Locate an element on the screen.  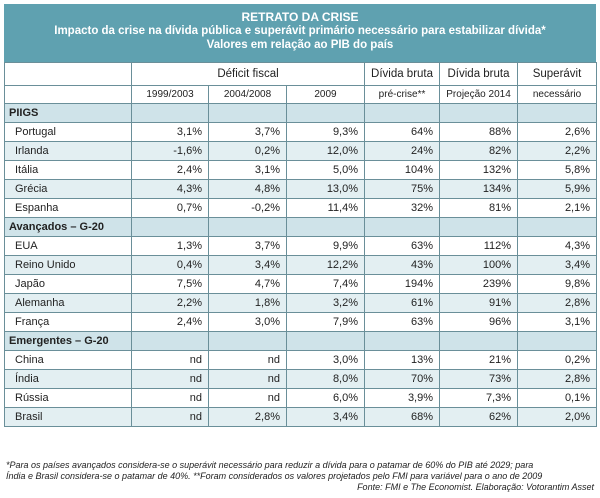
value-cell: 1,8% is located at coordinates (247, 303).